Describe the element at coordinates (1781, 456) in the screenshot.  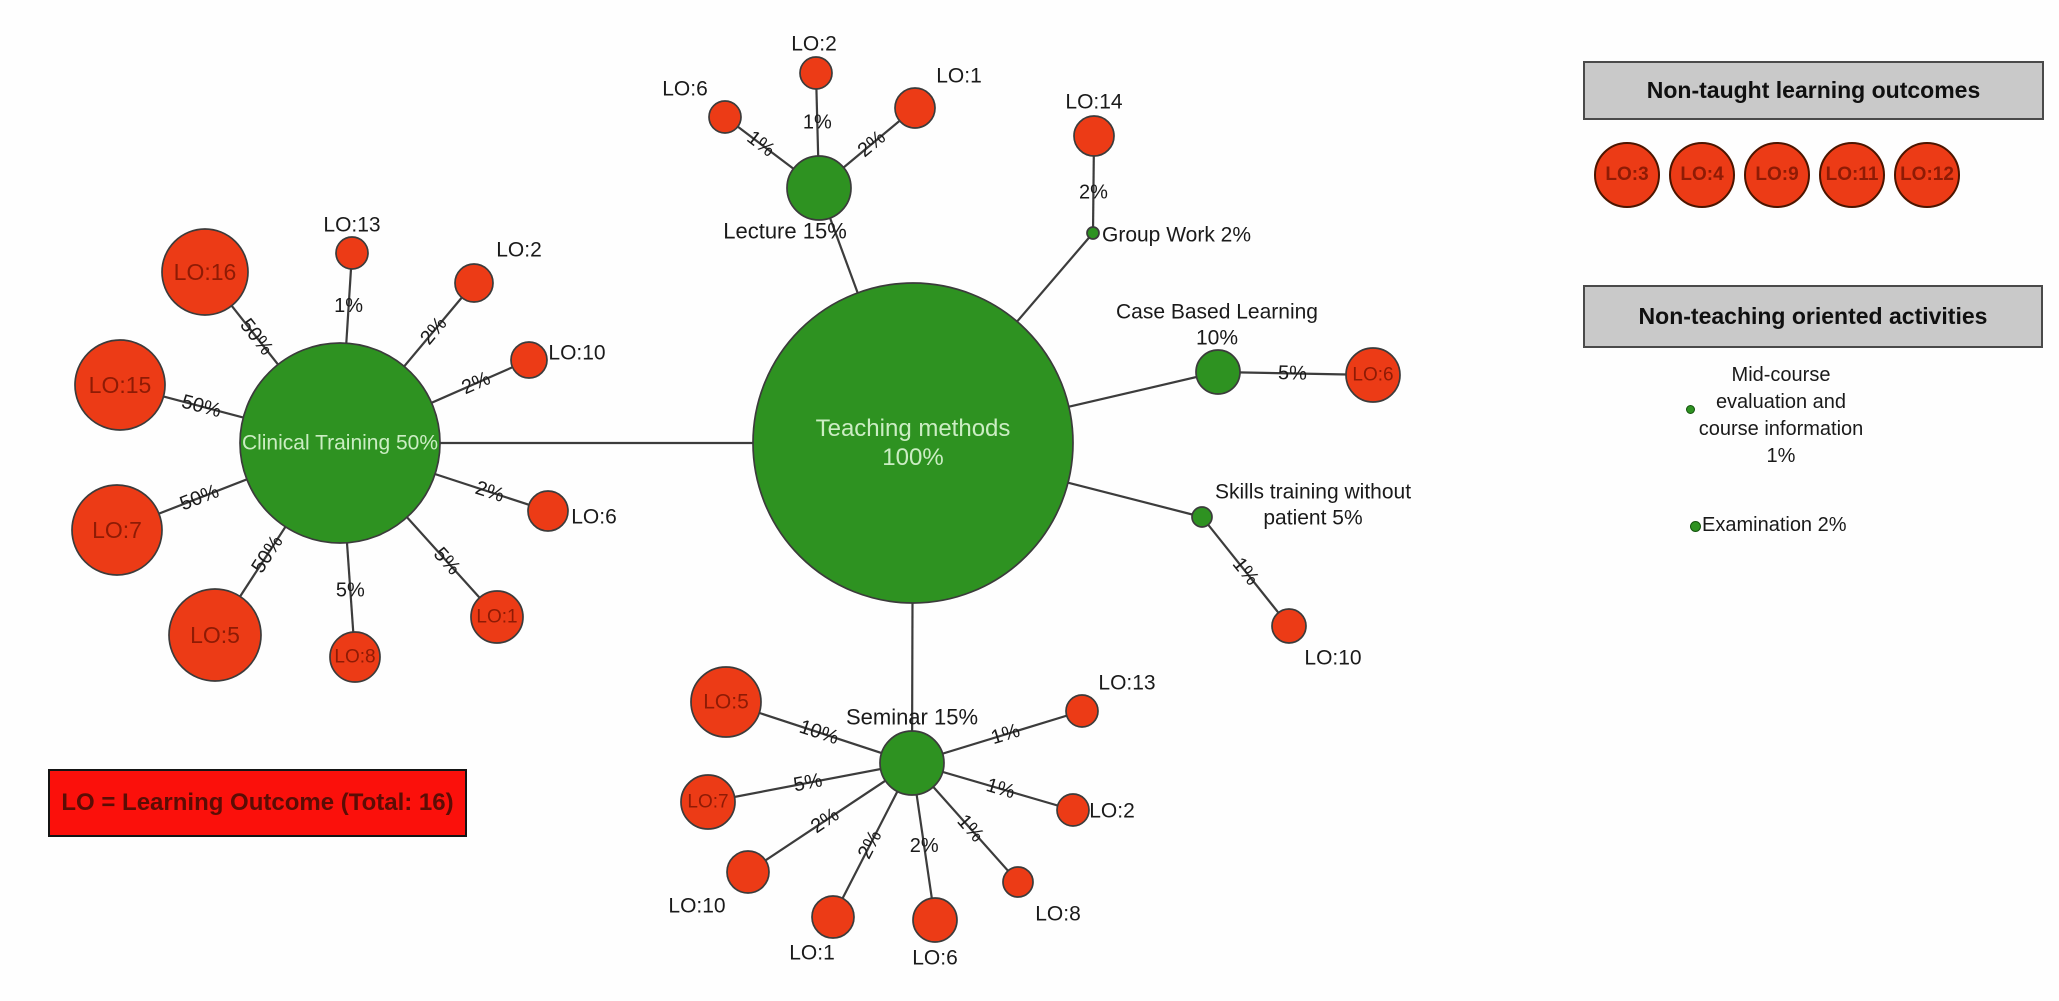
I see `mid-course-line: 1%` at that location.